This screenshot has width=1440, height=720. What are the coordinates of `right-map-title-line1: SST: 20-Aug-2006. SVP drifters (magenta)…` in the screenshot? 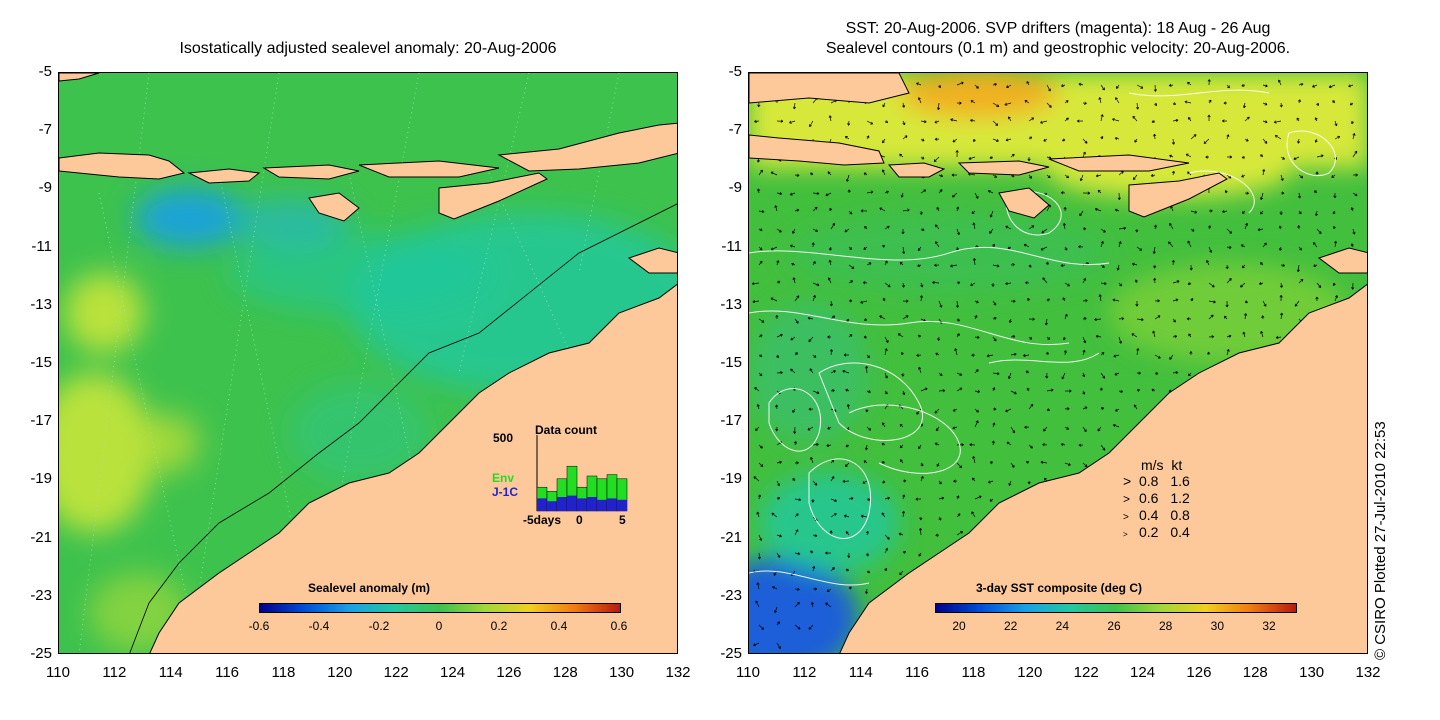 It's located at (1058, 28).